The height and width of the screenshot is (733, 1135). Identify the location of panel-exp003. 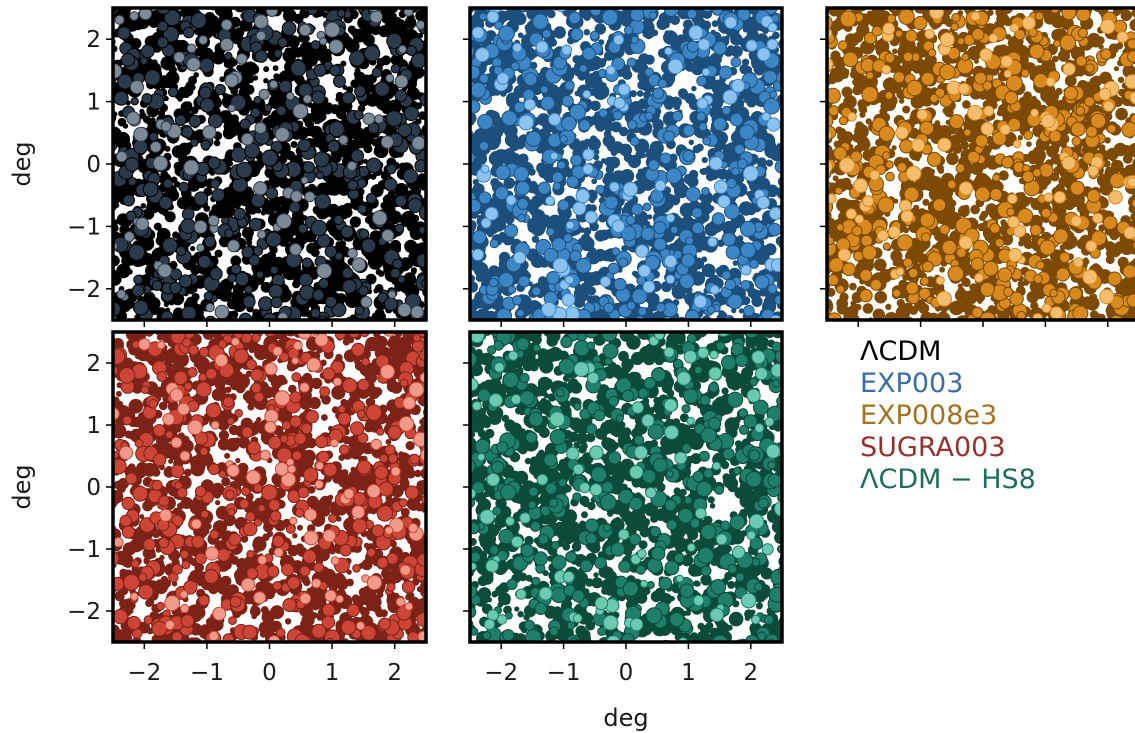
(623, 166).